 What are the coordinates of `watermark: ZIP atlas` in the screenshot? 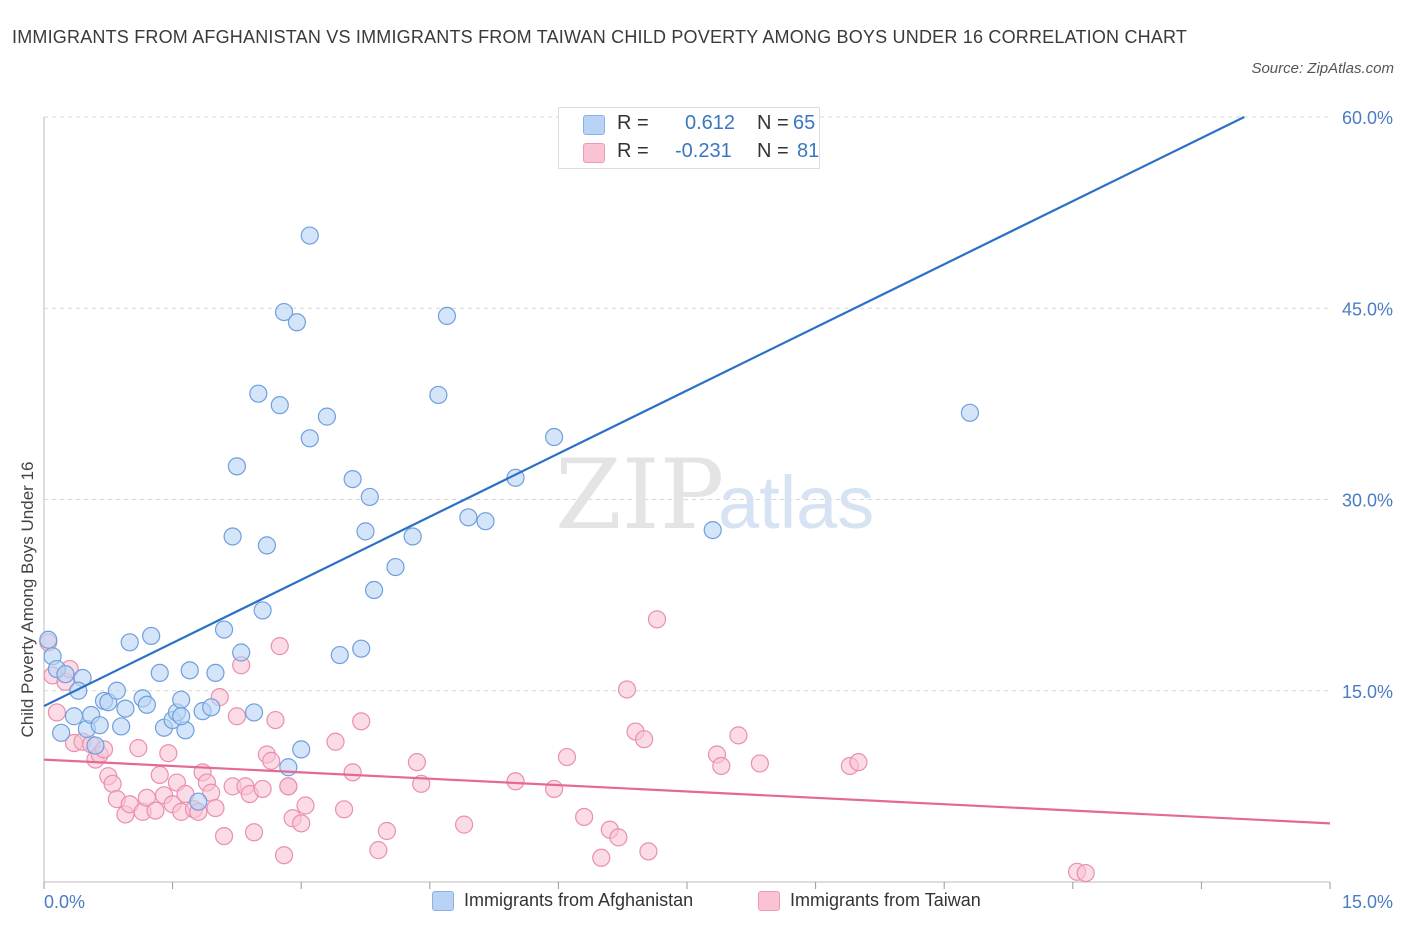 It's located at (714, 495).